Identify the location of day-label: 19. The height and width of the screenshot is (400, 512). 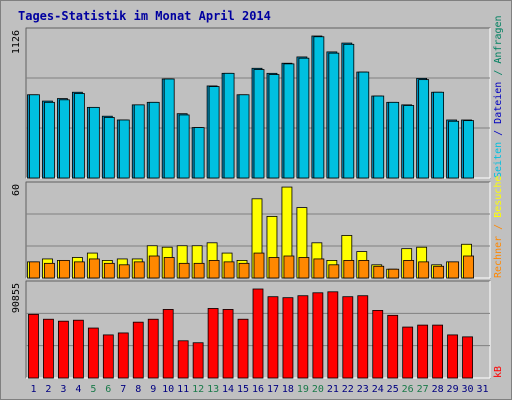
(303, 389).